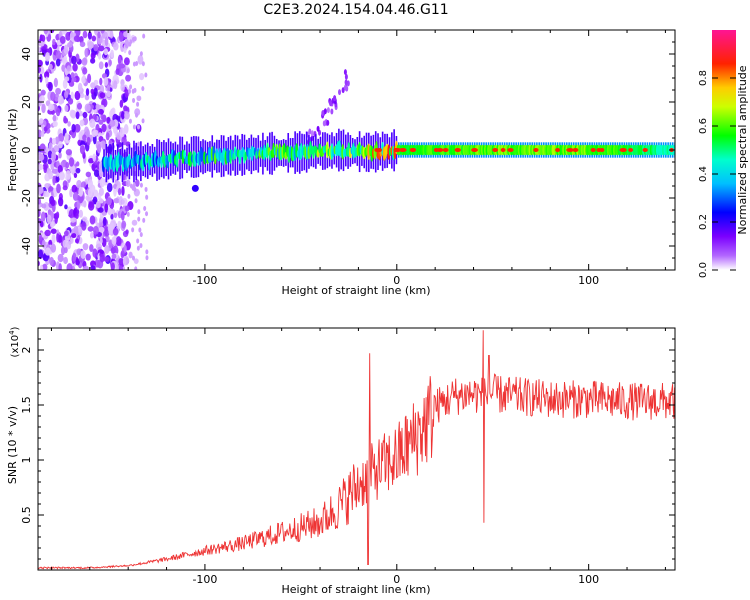  Describe the element at coordinates (396, 579) in the screenshot. I see `snr-xtick-label: 0` at that location.